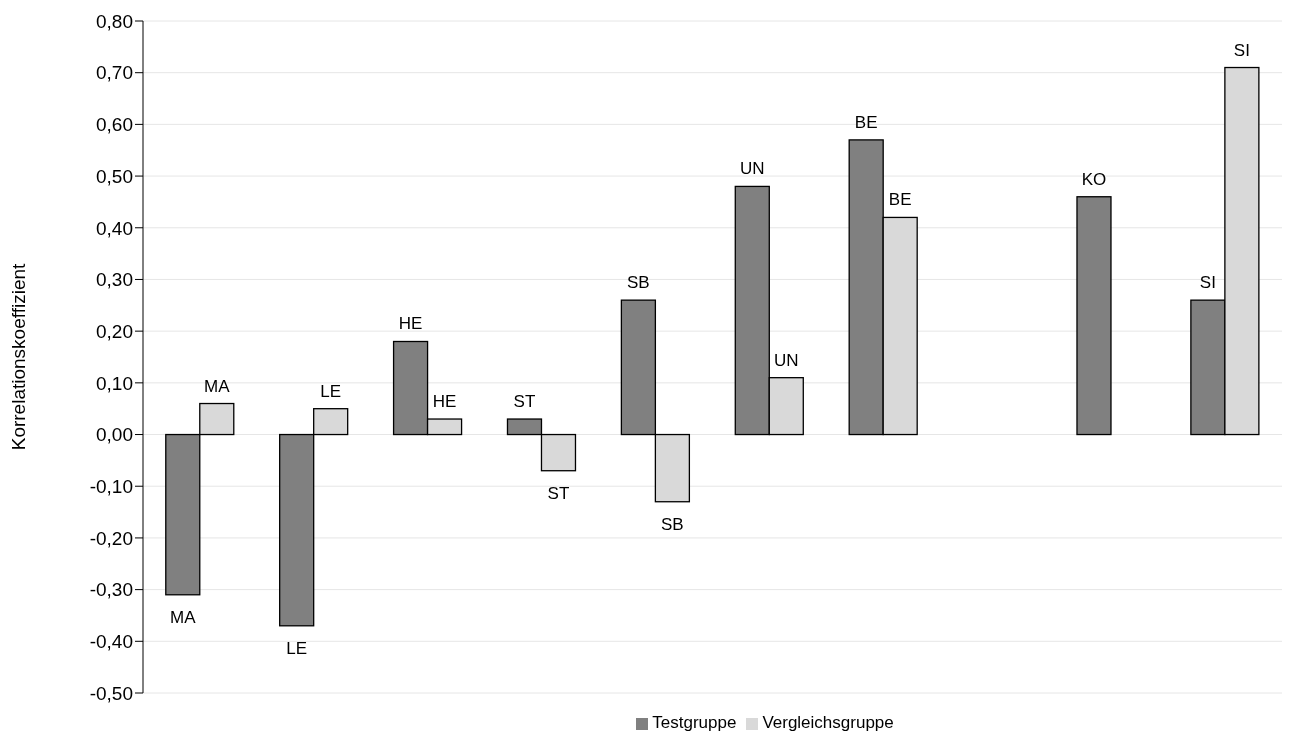 The image size is (1302, 751). I want to click on y-tick-label: 0,70, so click(114, 73).